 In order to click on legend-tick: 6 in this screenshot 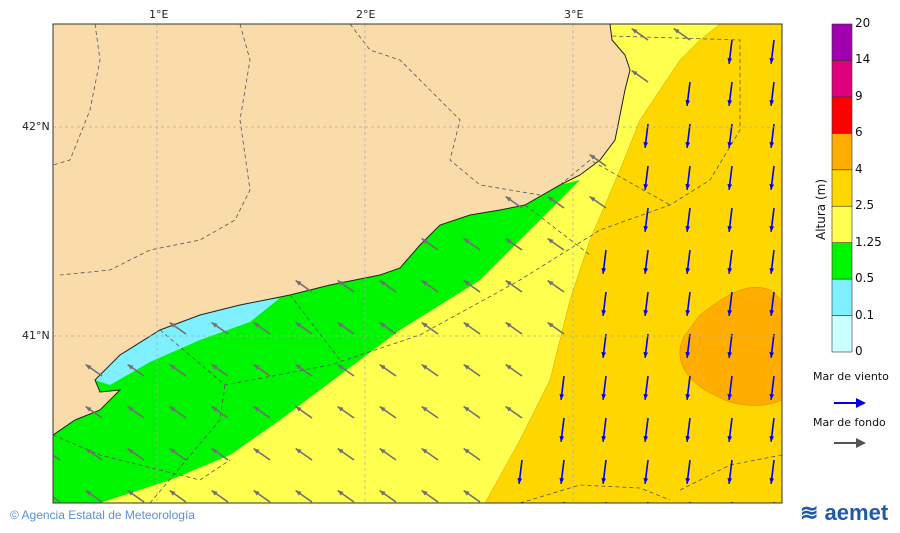, I will do `click(859, 132)`.